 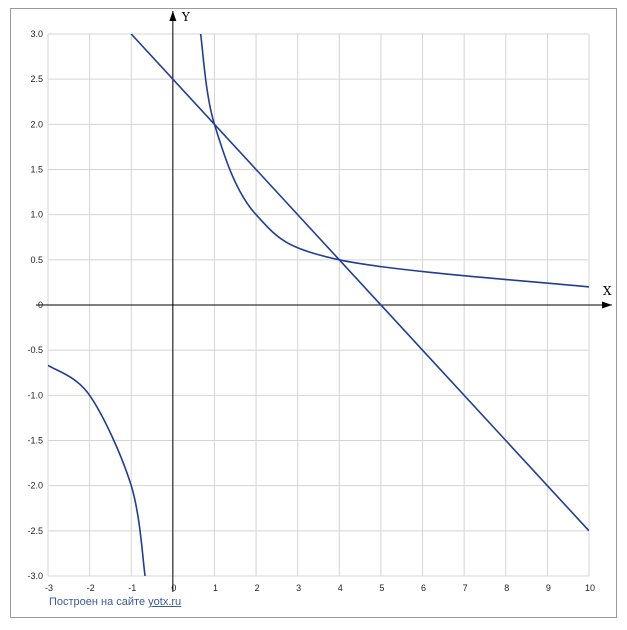 What do you see at coordinates (40, 305) in the screenshot?
I see `y-tick-label: 0` at bounding box center [40, 305].